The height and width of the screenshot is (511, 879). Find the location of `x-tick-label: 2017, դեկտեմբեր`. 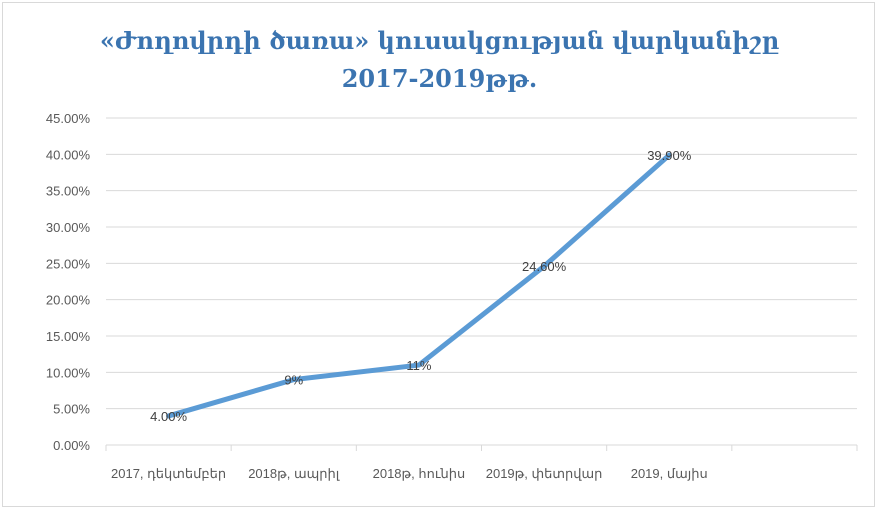

x-tick-label: 2017, դեկտեմբեր is located at coordinates (168, 473).